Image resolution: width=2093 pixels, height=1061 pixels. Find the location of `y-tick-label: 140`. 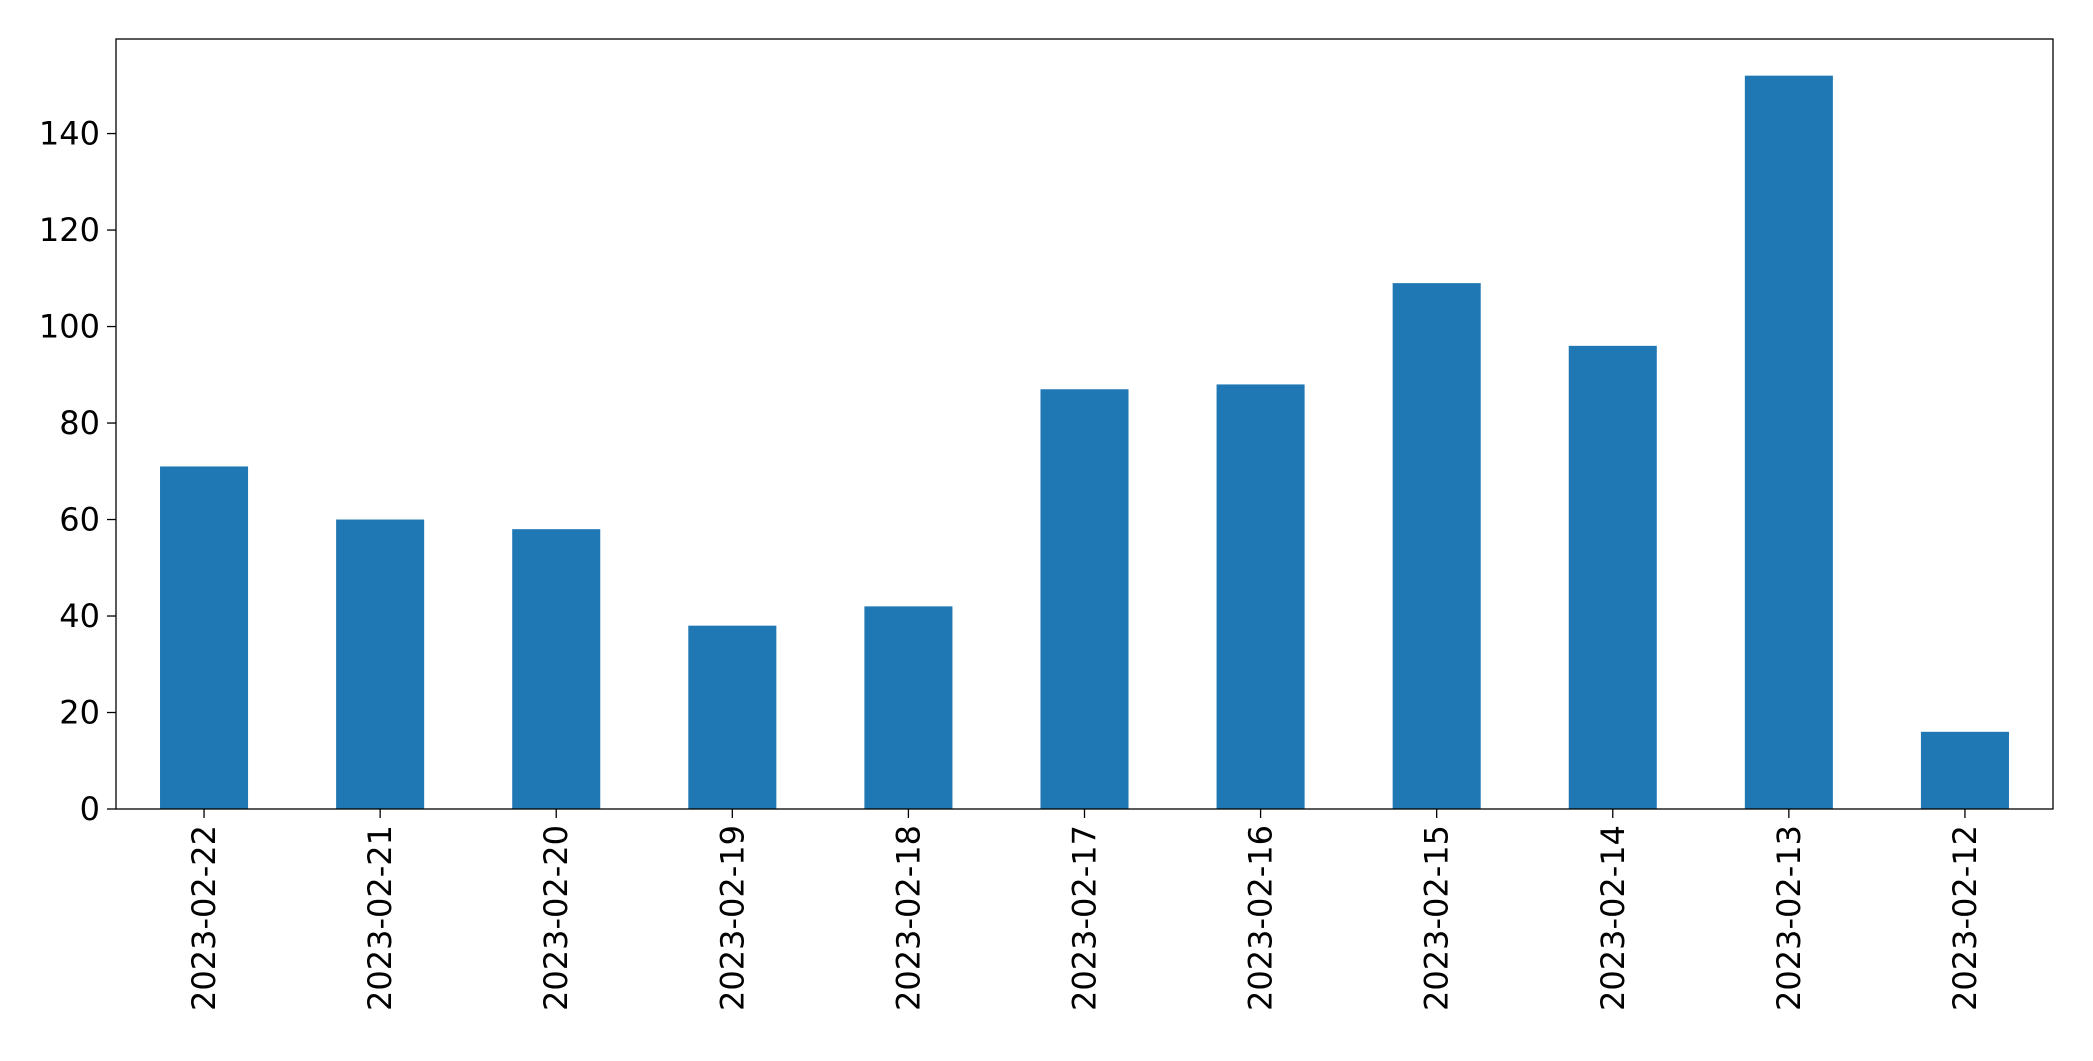

y-tick-label: 140 is located at coordinates (69, 134).